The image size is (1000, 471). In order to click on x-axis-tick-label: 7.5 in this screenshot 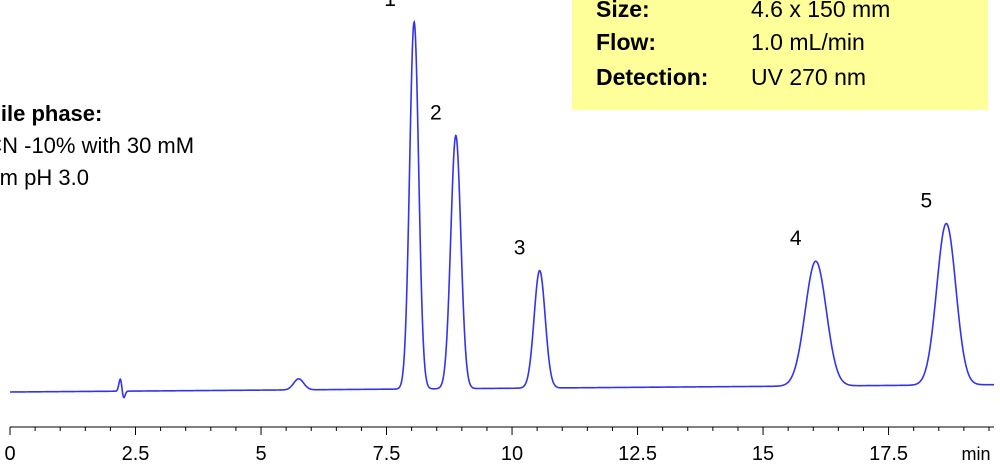, I will do `click(387, 454)`.